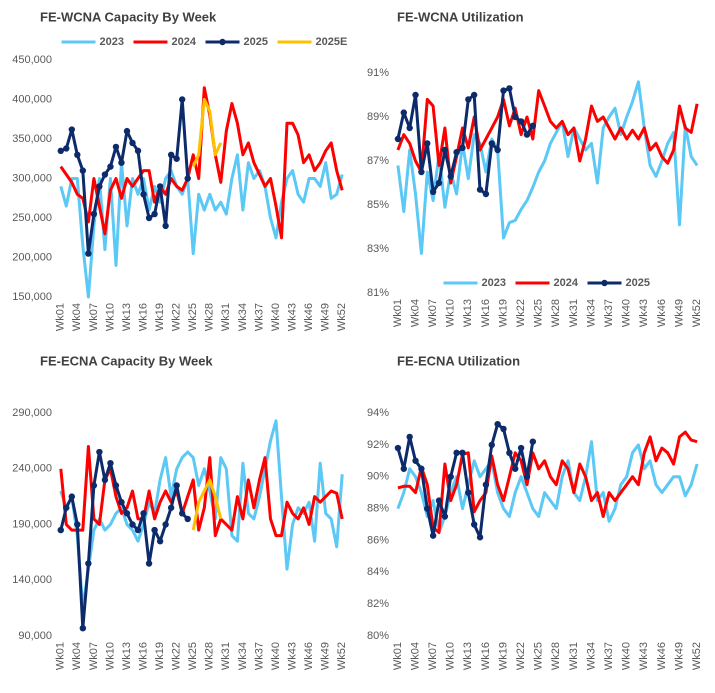 This screenshot has width=715, height=693. I want to click on chart-title: FE-ECNA Capacity By Week, so click(126, 360).